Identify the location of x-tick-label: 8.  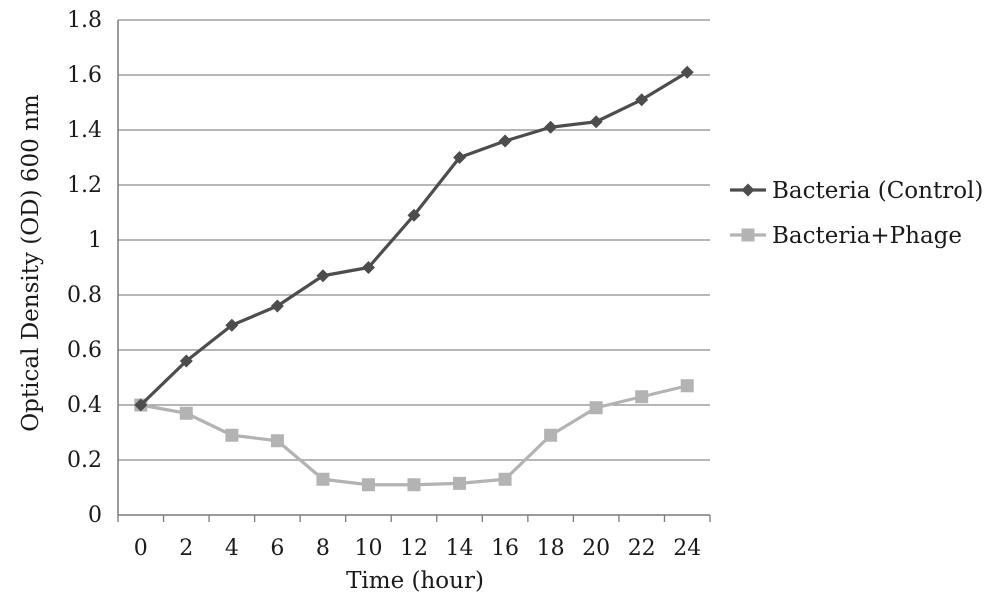
(323, 548).